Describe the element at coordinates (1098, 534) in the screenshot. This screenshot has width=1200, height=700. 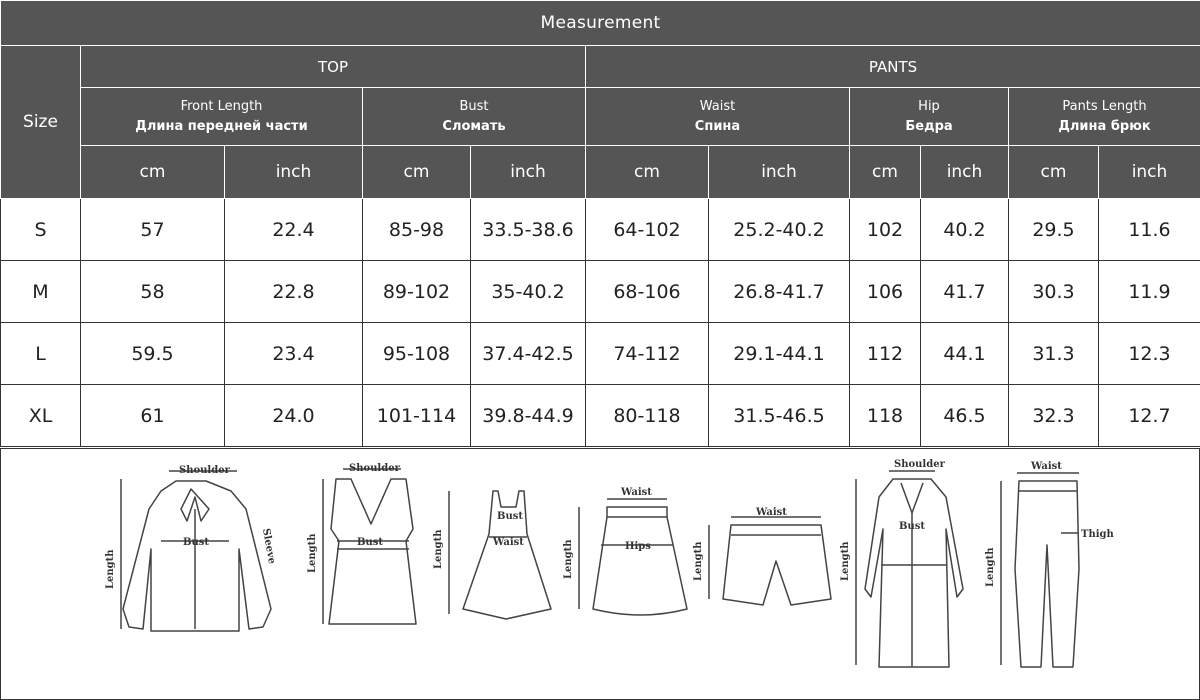
I see `label-thigh: Thigh` at that location.